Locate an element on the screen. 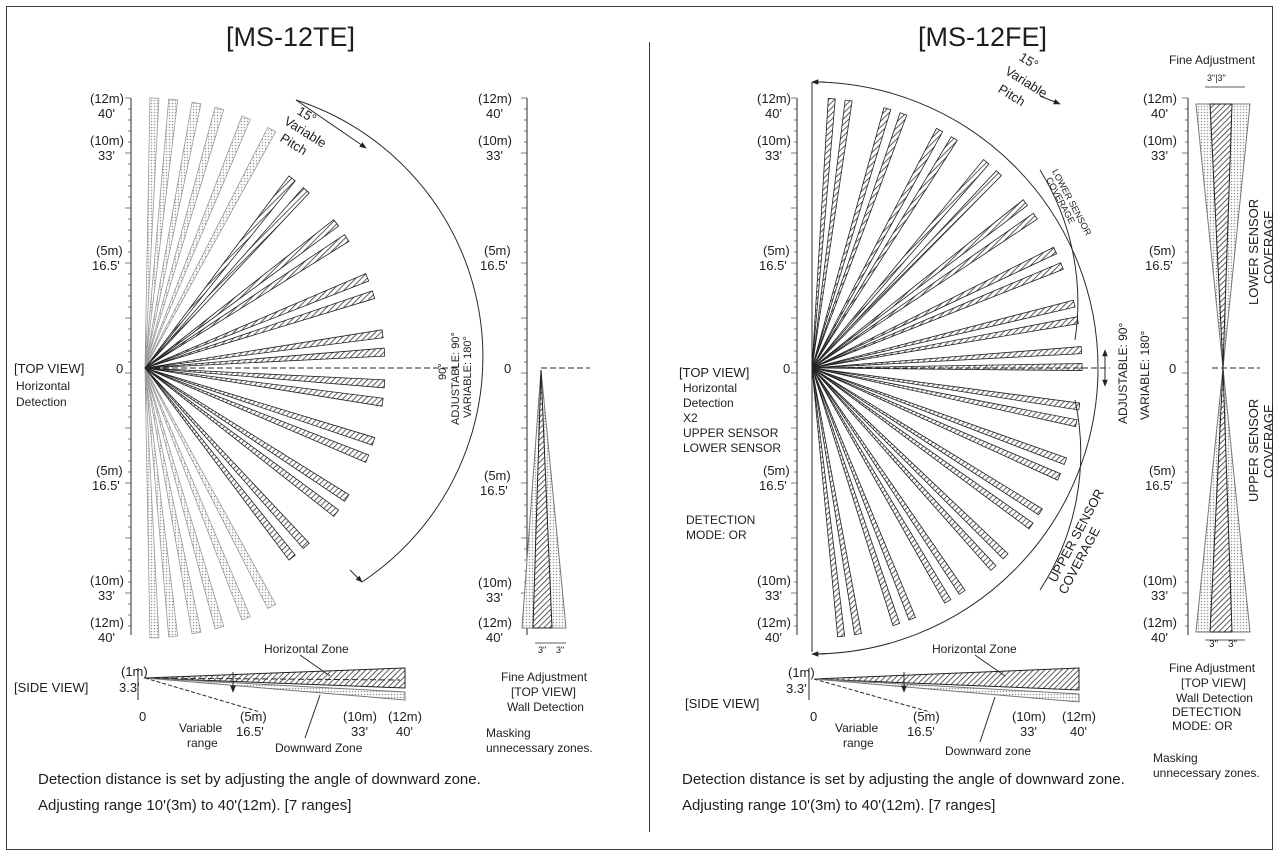 This screenshot has height=857, width=1281. left-side-dash is located at coordinates (272, 679).